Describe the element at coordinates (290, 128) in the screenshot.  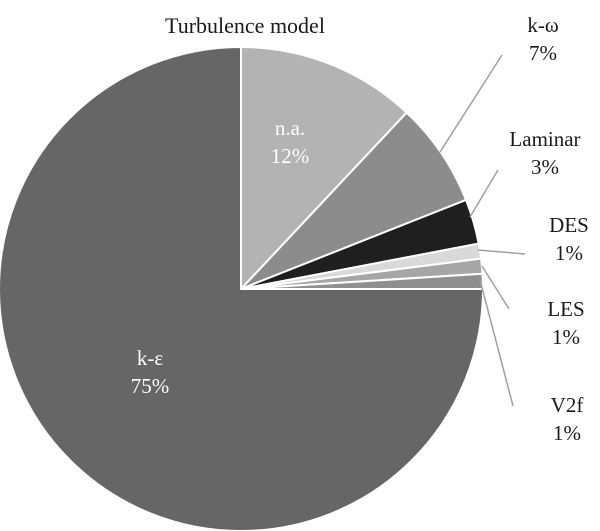
I see `slice-name-label: n.a.` at that location.